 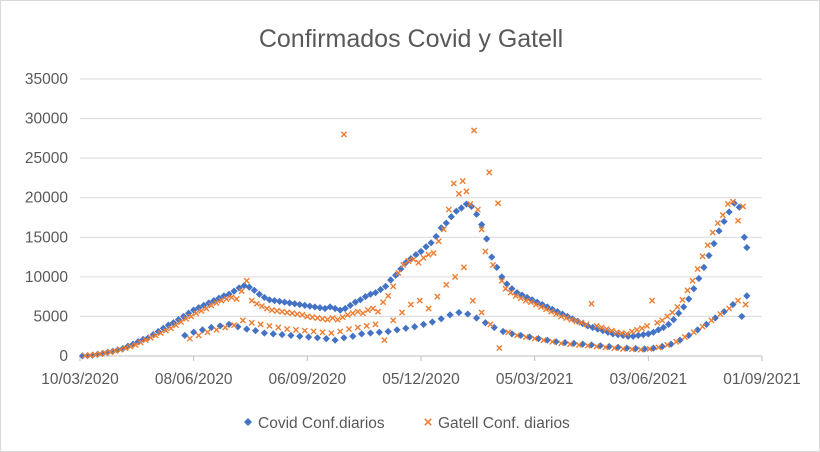 I want to click on legend-item-gatell: Gatell Conf. diarios, so click(x=497, y=423).